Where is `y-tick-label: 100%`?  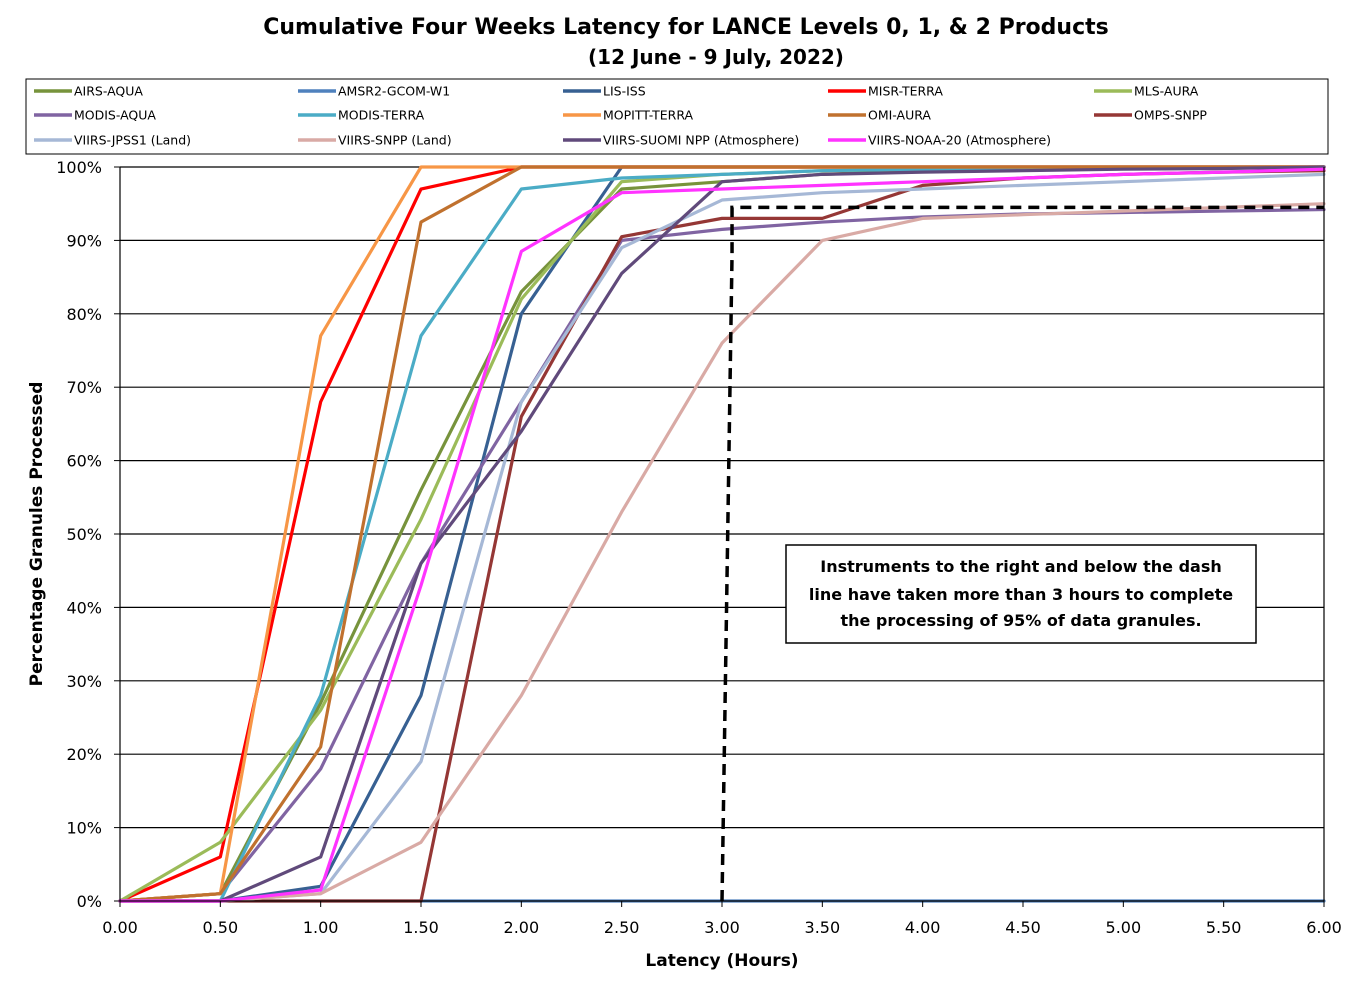
y-tick-label: 100% is located at coordinates (79, 167).